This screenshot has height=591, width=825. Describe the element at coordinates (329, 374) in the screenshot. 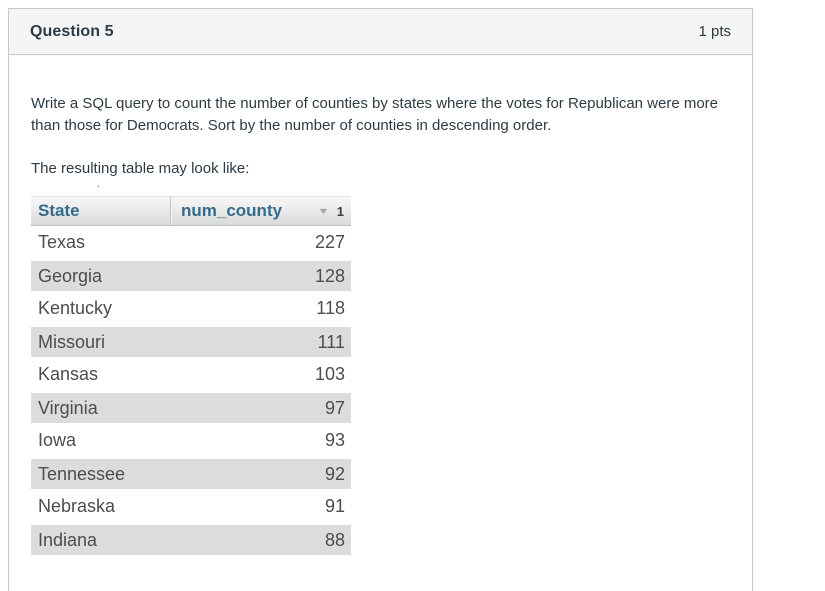

I see `cell-num-county: 103` at that location.